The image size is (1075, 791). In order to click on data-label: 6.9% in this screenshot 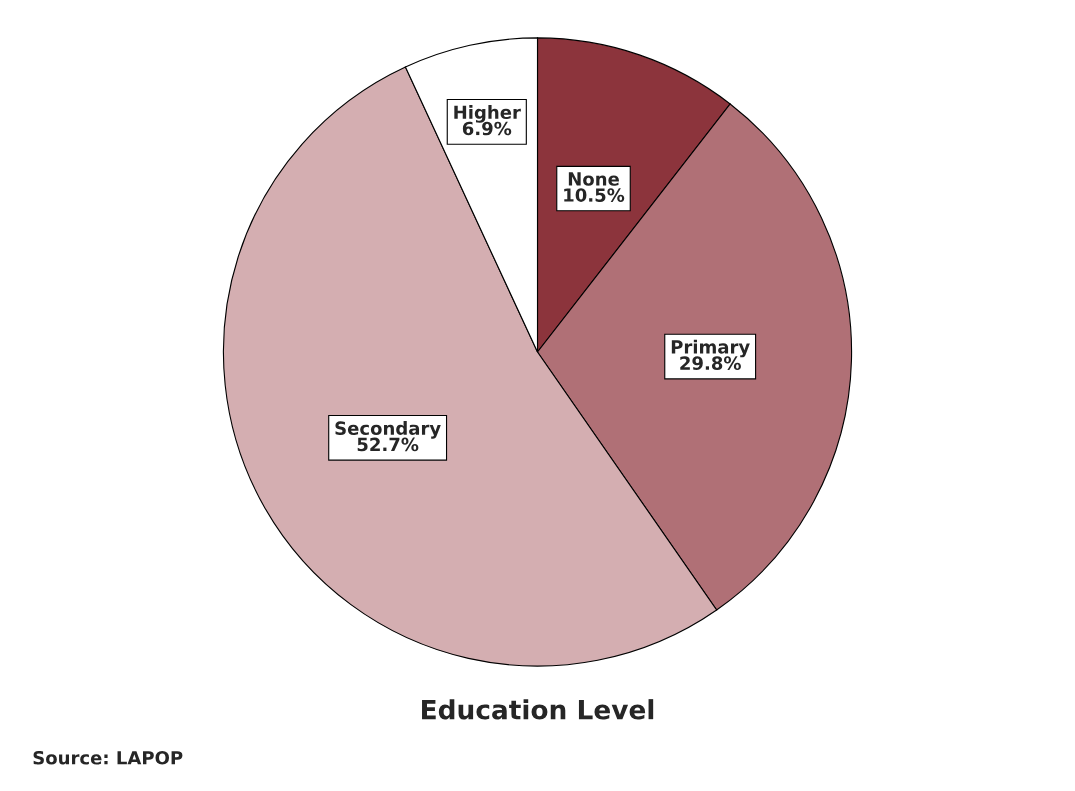, I will do `click(487, 128)`.